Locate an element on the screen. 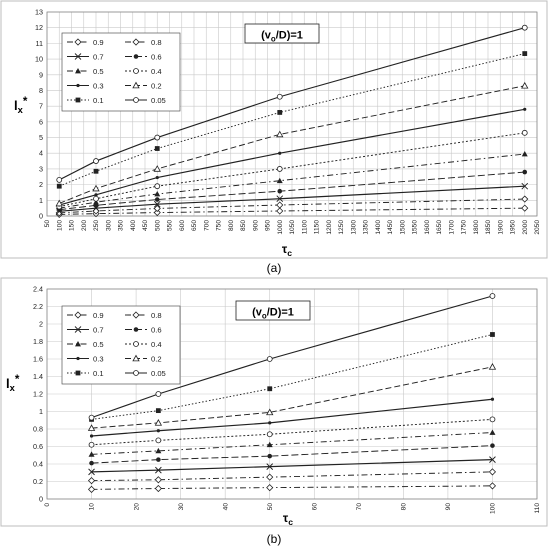 The image size is (549, 550). panel-b-ytick-label: 1.6 is located at coordinates (38, 359).